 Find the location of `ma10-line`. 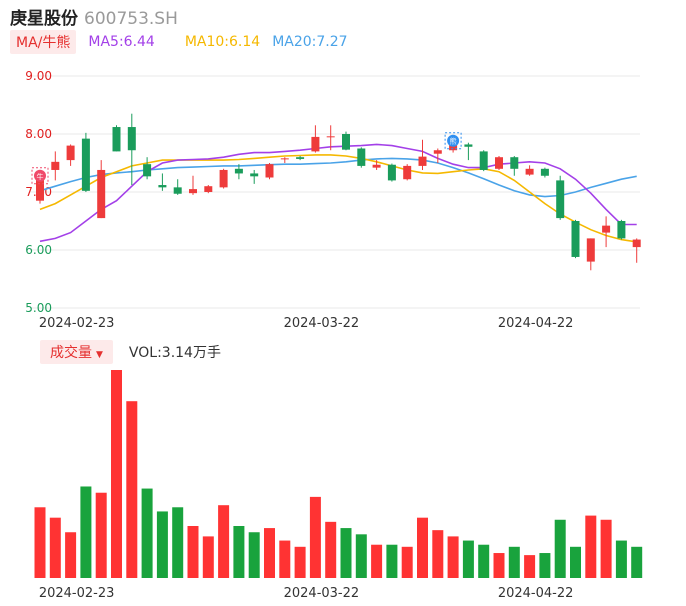

ma10-line is located at coordinates (338, 198).